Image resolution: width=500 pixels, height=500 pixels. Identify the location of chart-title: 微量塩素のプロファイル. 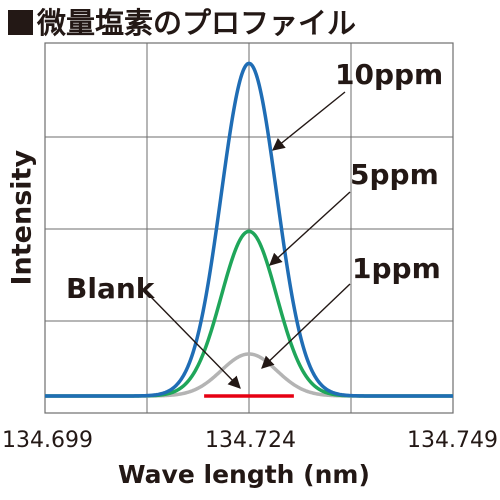
(182, 21).